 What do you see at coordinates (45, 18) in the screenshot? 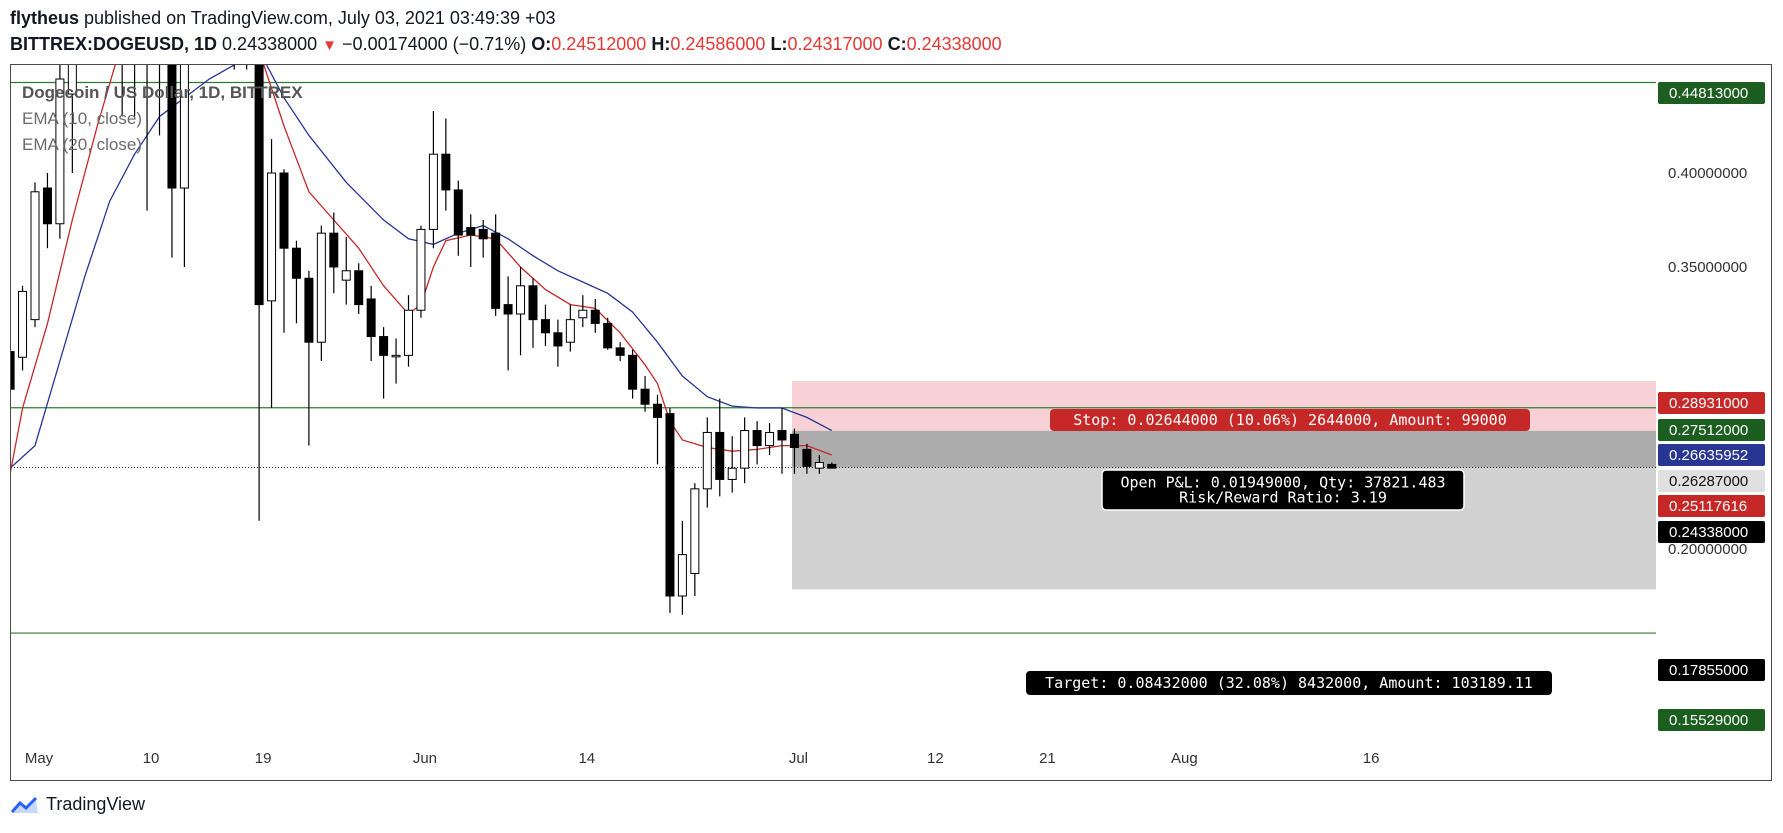
I see `author-name: flytheus` at bounding box center [45, 18].